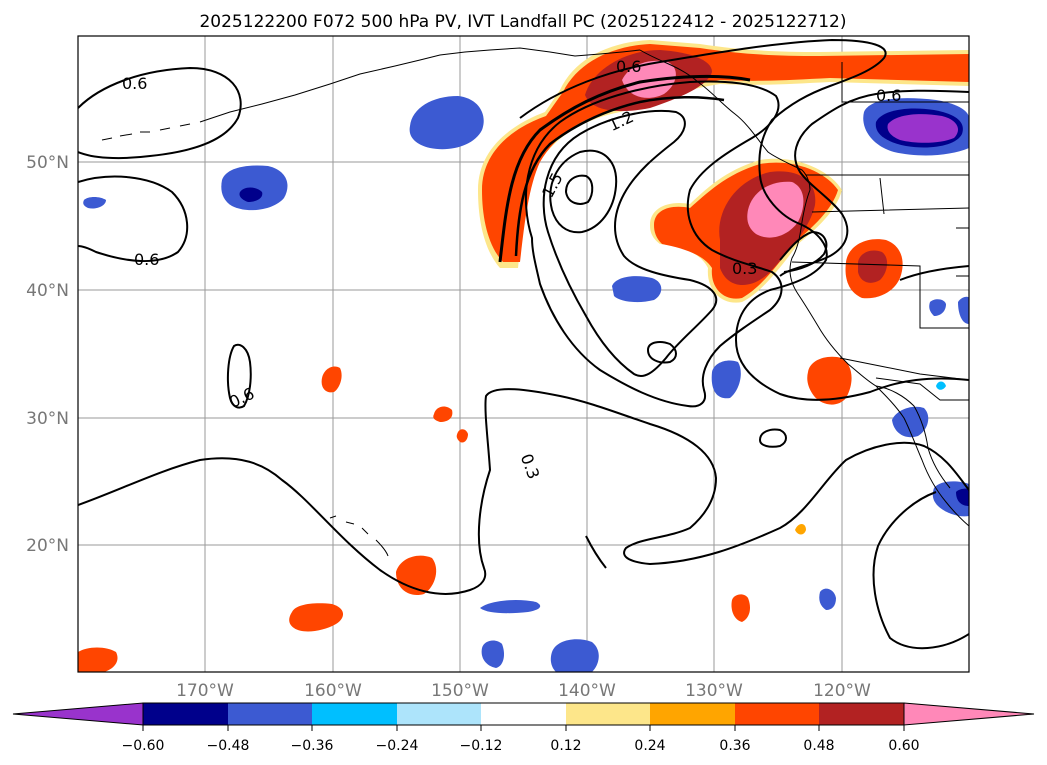  What do you see at coordinates (714, 691) in the screenshot?
I see `lon-label: 130°W` at bounding box center [714, 691].